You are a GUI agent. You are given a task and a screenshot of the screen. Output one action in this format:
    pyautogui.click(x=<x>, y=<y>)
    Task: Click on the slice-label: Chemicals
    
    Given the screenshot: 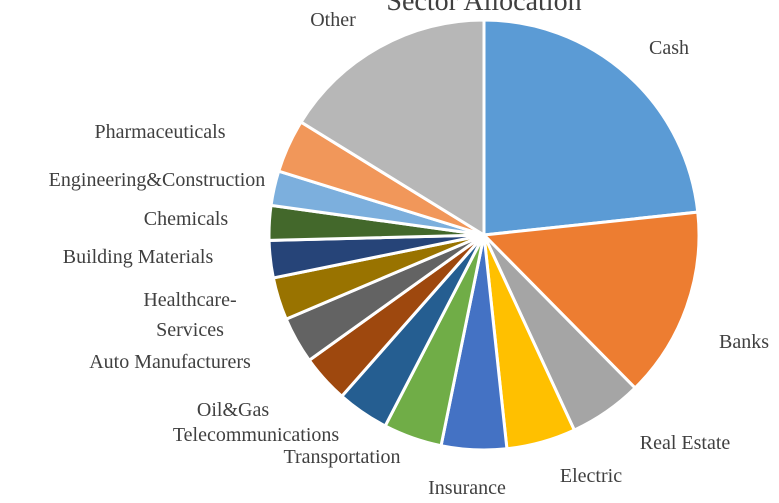 What is the action you would take?
    pyautogui.click(x=186, y=219)
    